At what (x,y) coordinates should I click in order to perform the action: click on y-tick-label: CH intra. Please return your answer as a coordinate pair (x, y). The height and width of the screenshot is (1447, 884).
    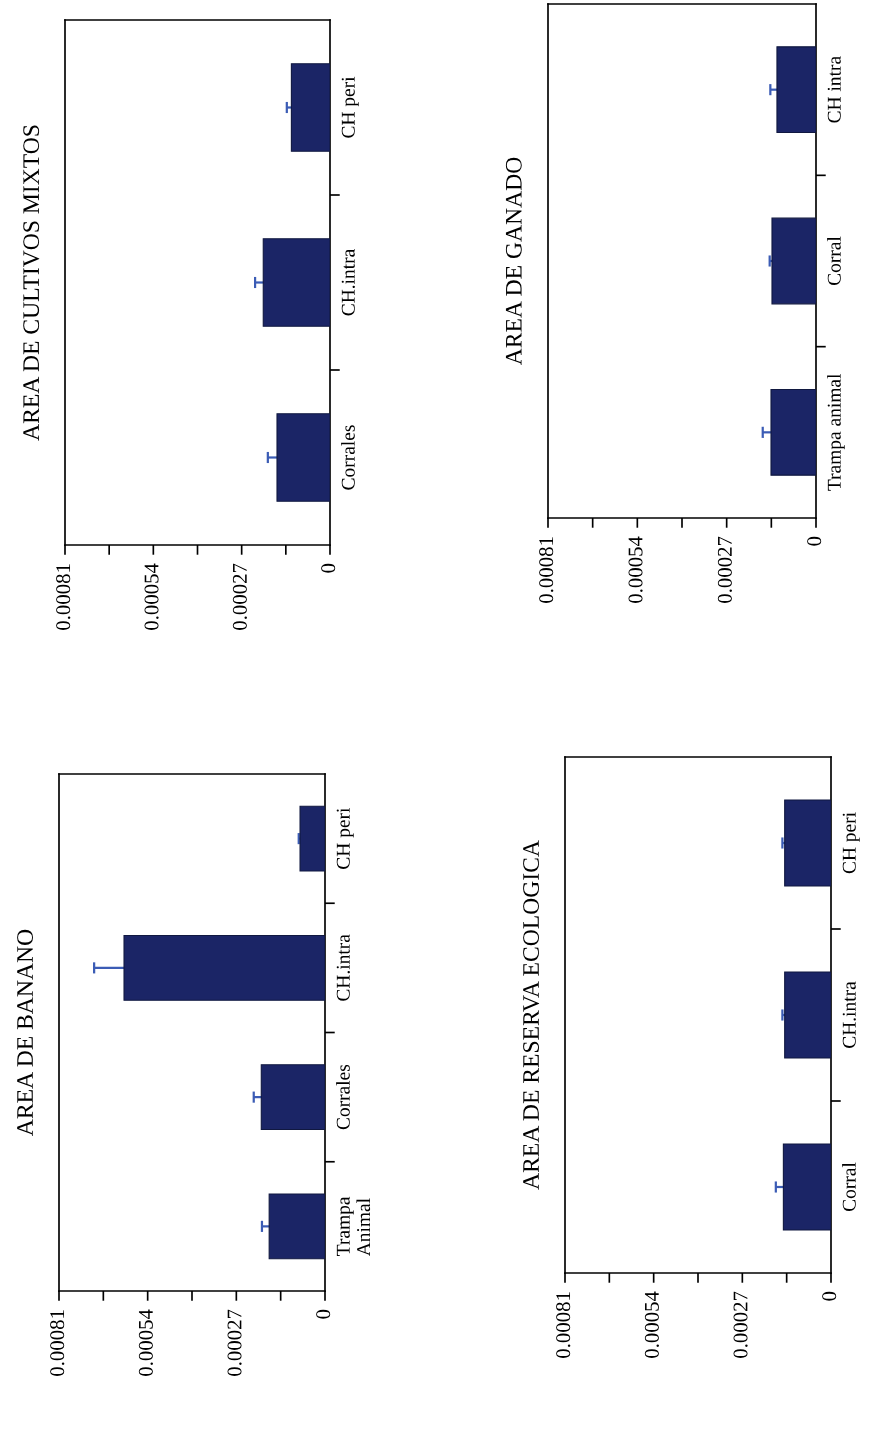
    Looking at the image, I should click on (834, 89).